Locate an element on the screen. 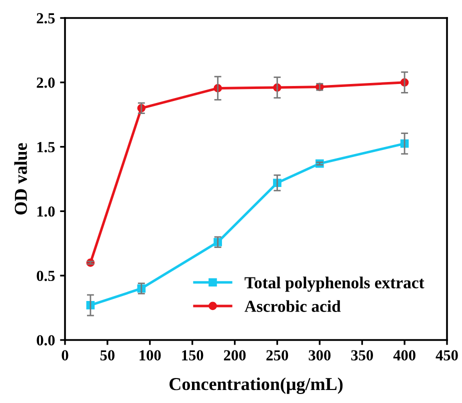 The image size is (462, 403). y-axis-title: OD value is located at coordinates (20, 178).